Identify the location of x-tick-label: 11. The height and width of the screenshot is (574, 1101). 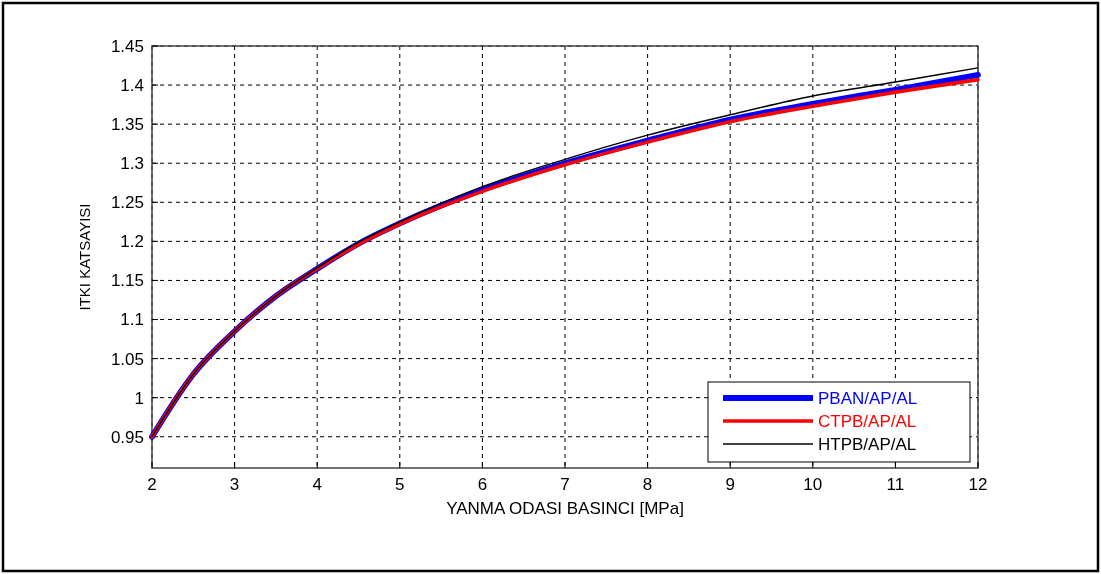
(895, 484).